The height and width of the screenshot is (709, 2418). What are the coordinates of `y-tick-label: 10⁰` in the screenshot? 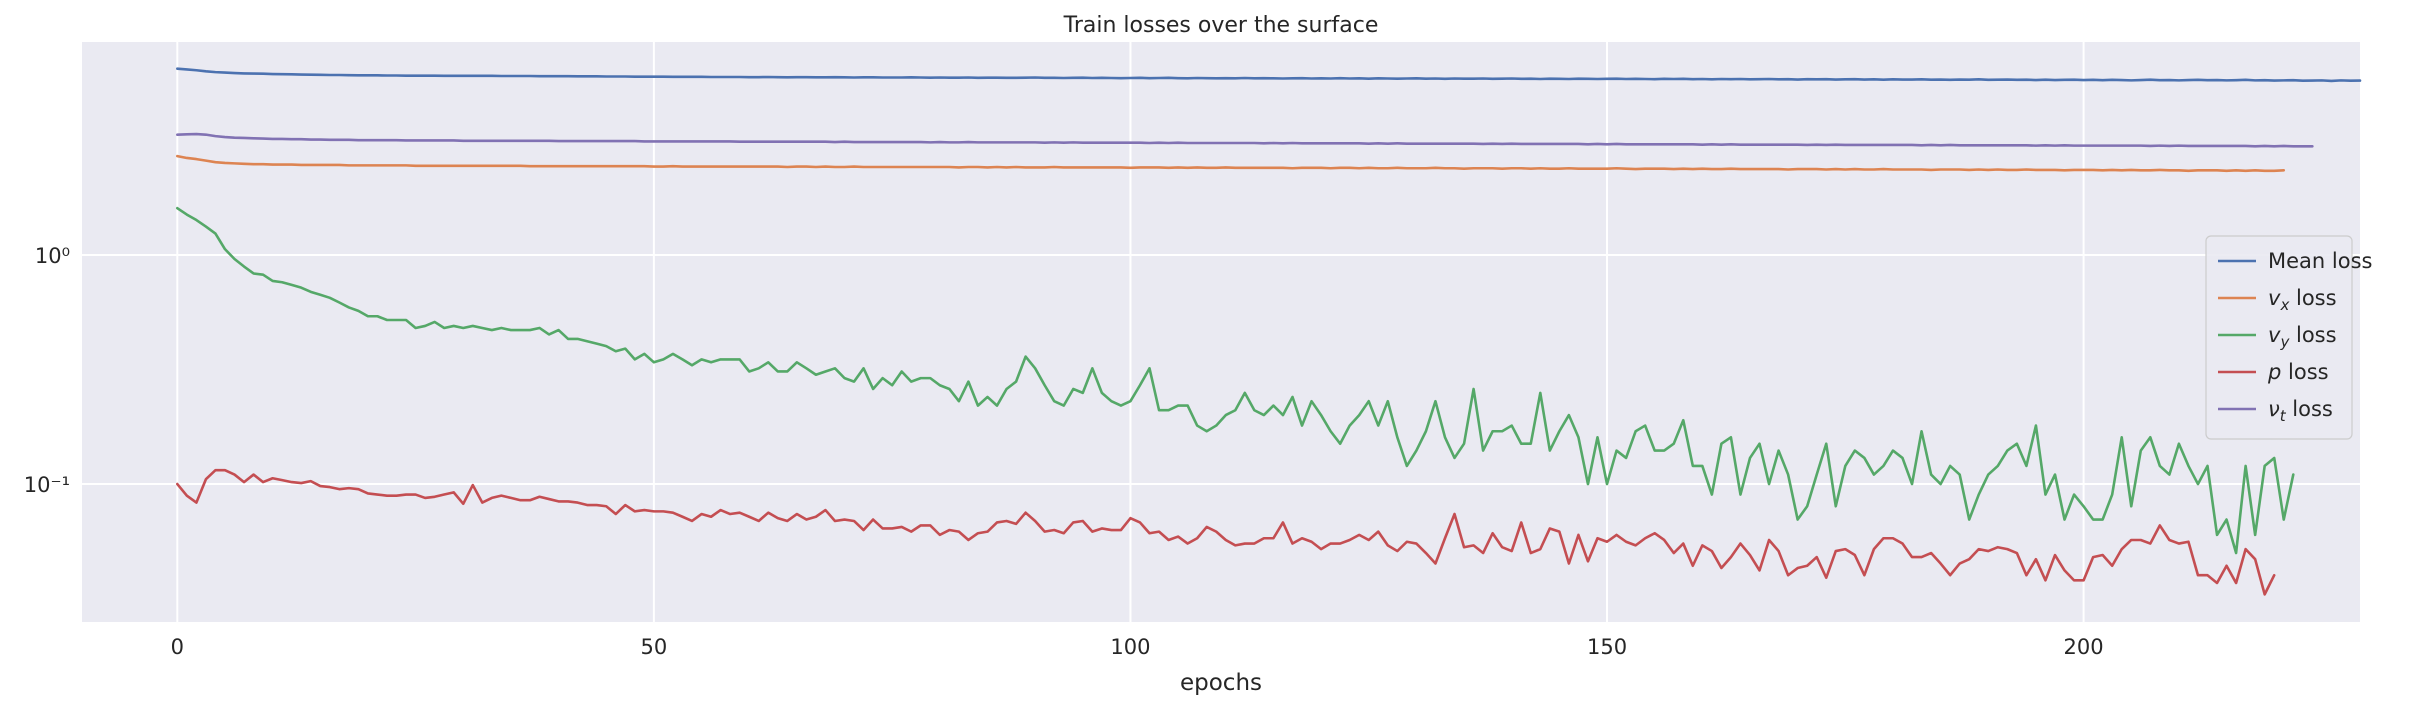 It's located at (52, 256).